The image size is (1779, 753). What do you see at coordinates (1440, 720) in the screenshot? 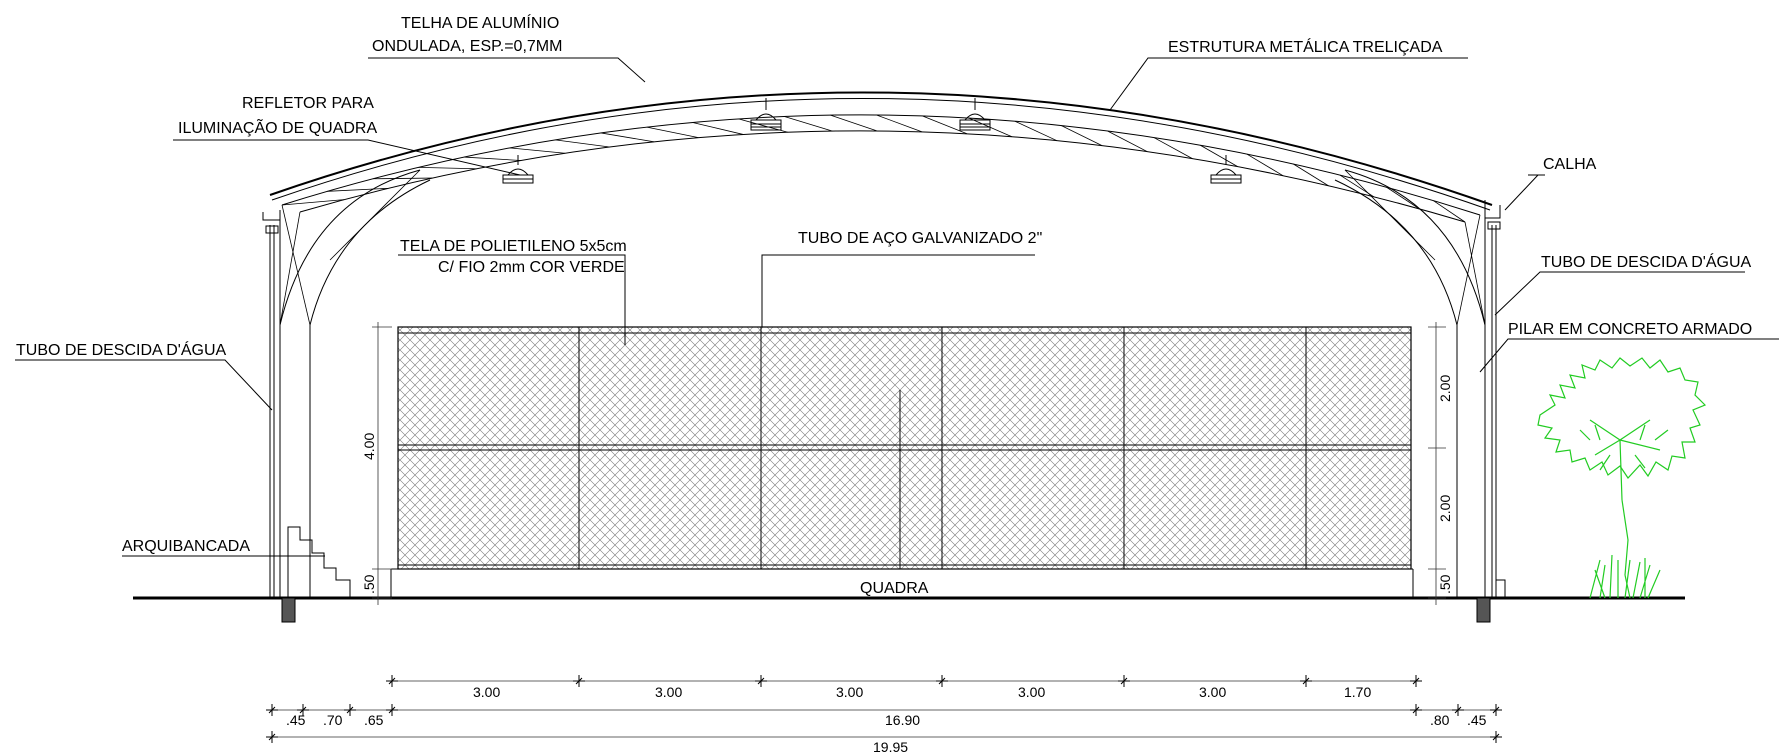
I see `dim-row2-5: .80` at bounding box center [1440, 720].